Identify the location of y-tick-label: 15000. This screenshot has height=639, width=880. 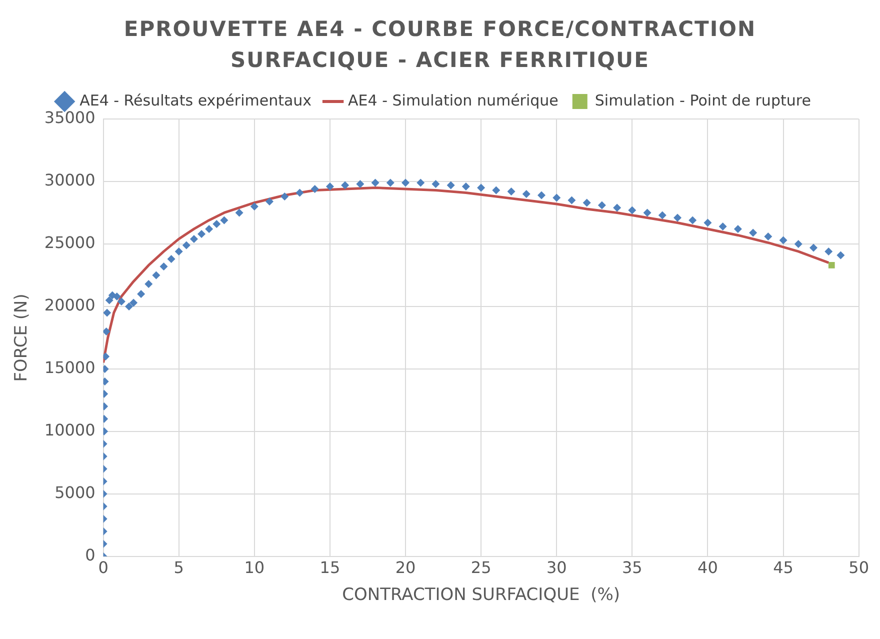
(70, 368).